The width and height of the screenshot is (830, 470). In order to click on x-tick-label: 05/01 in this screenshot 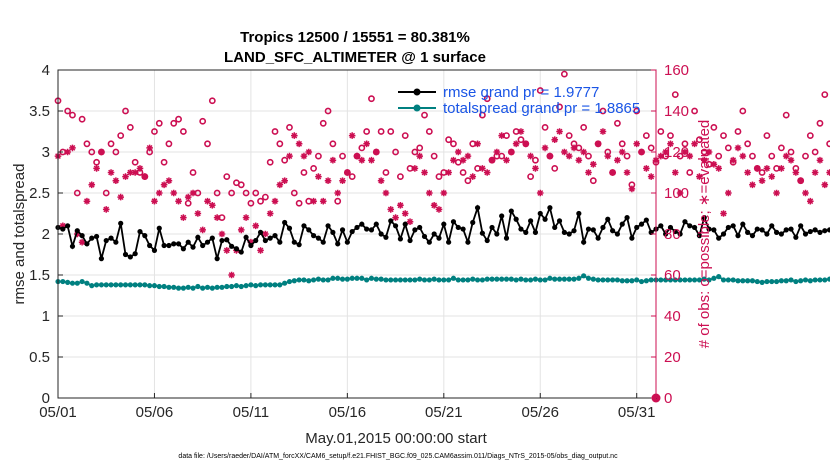, I will do `click(58, 412)`.